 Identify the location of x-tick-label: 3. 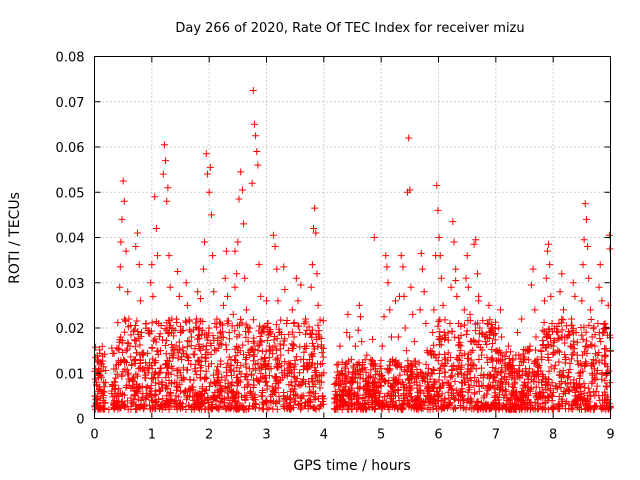
(266, 435).